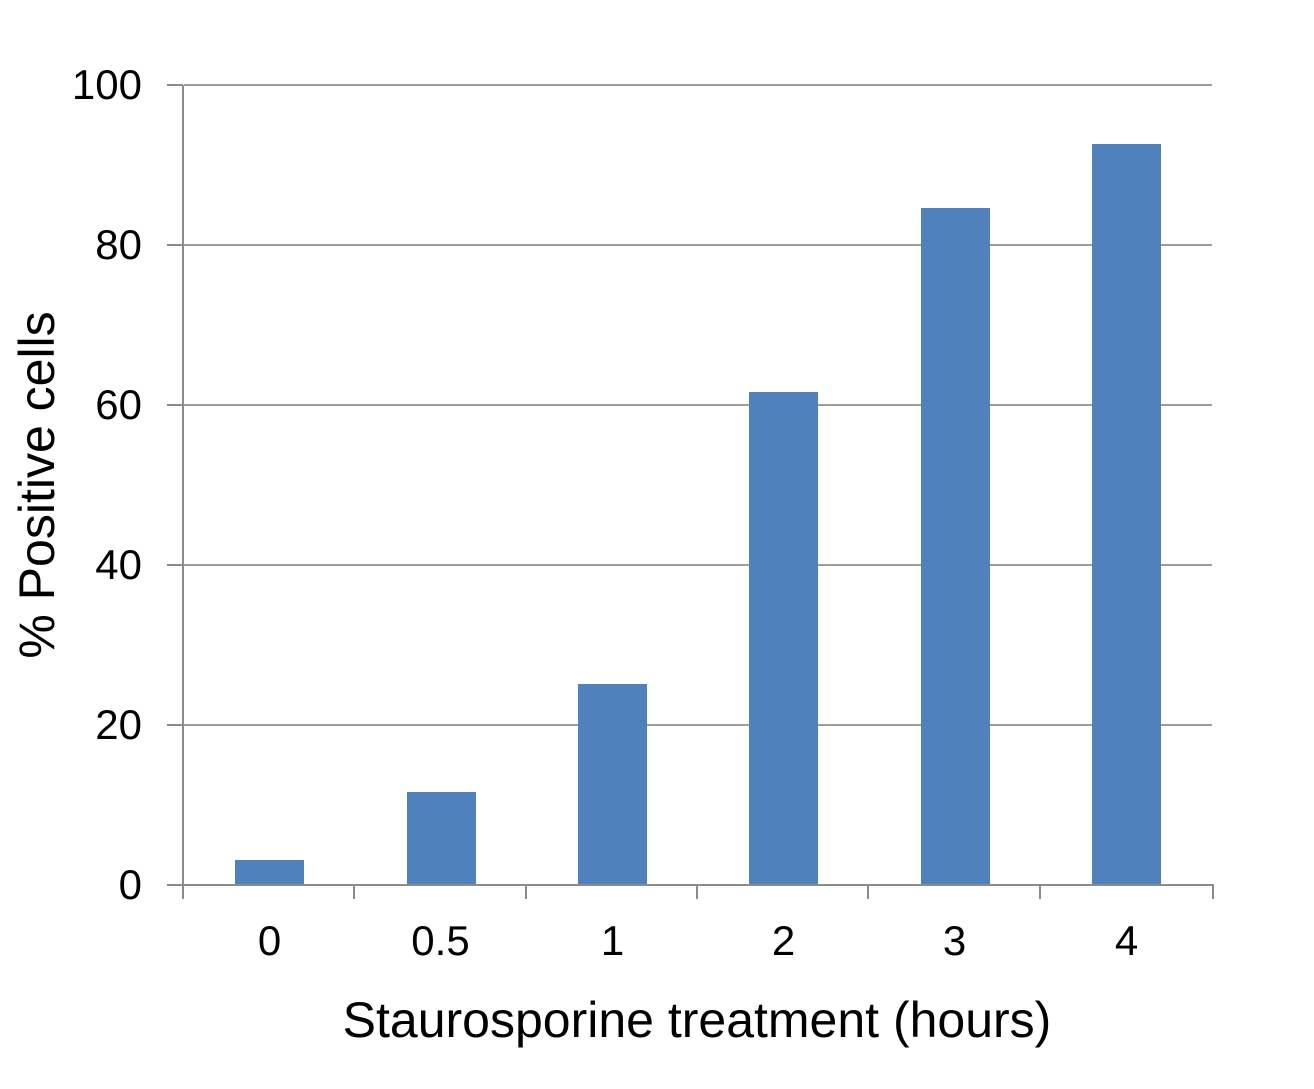 Image resolution: width=1314 pixels, height=1089 pixels. What do you see at coordinates (441, 838) in the screenshot?
I see `bar-0.5h` at bounding box center [441, 838].